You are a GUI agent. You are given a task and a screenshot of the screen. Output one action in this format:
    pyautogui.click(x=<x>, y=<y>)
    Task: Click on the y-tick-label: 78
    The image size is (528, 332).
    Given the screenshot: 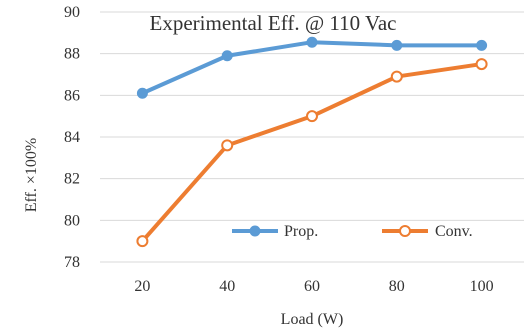 What is the action you would take?
    pyautogui.click(x=72, y=262)
    